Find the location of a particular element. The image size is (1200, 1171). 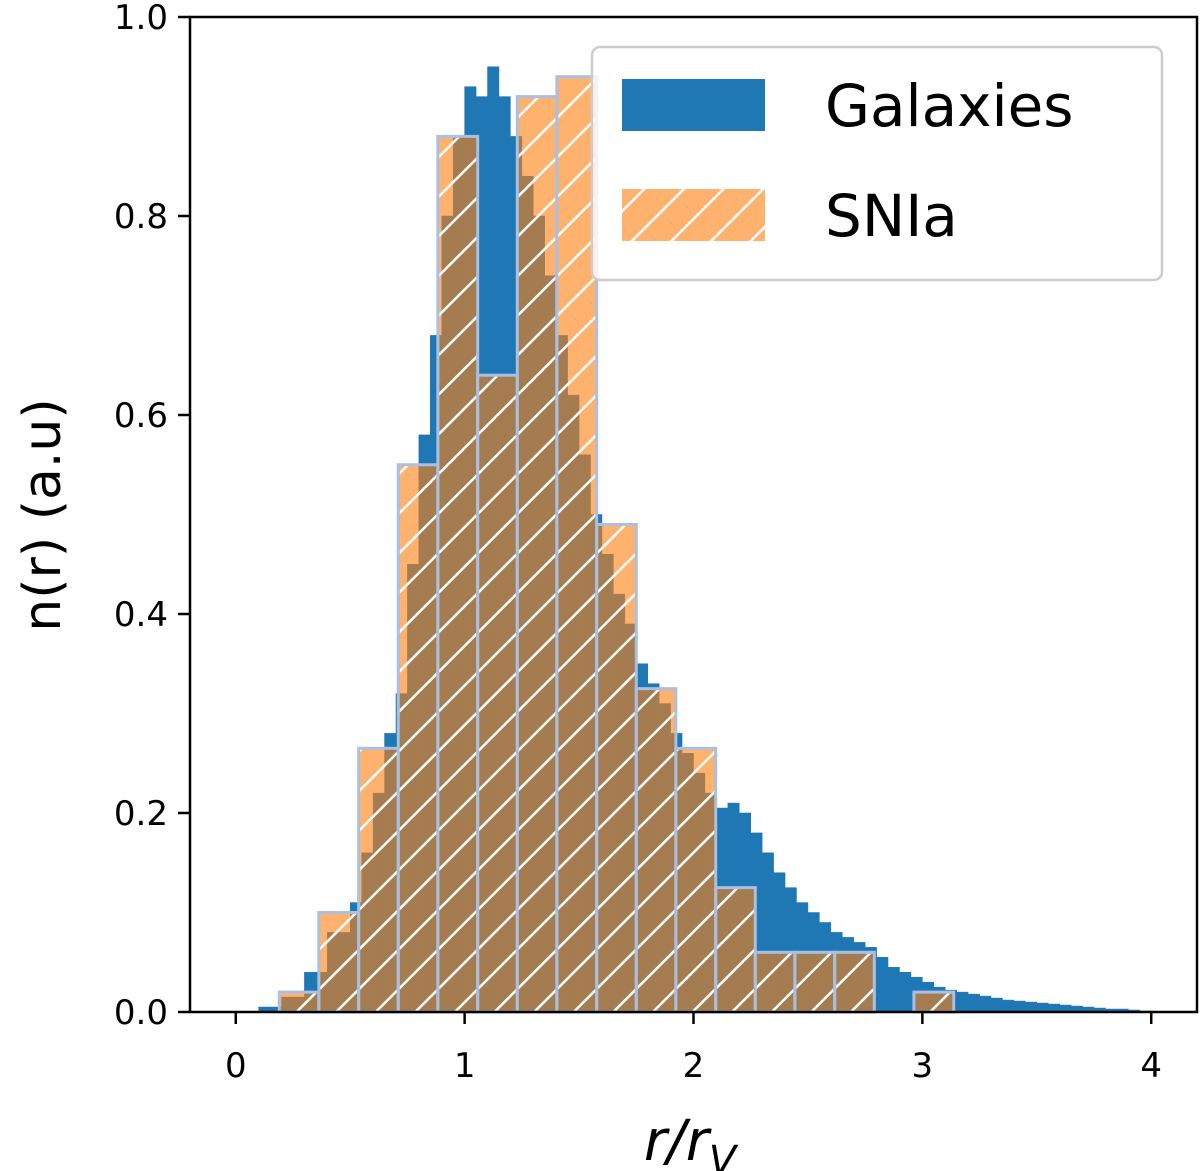

y-tick-label: 0.2 is located at coordinates (141, 814).